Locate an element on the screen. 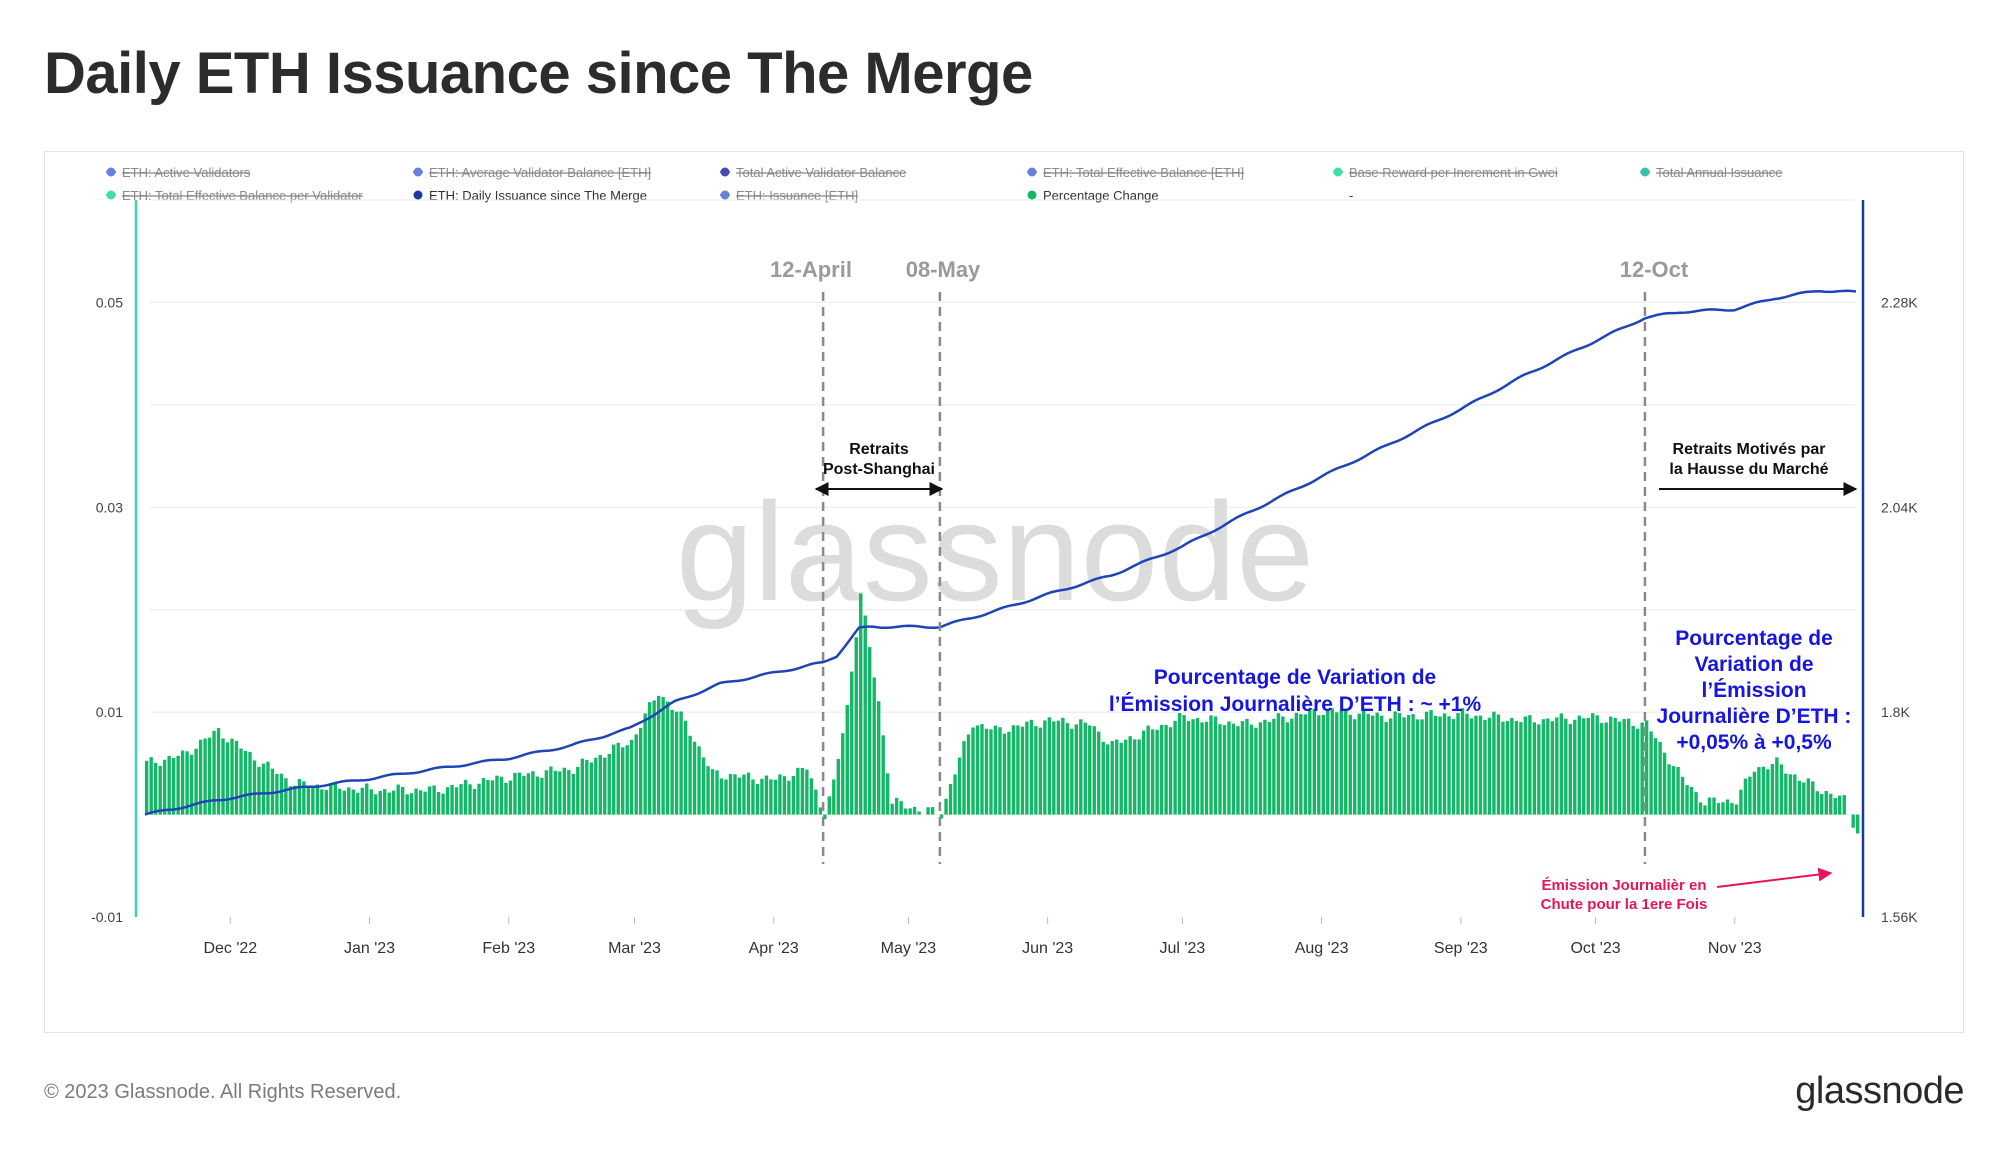 This screenshot has width=2000, height=1152. legend-item: ETH: Total Effective Balance [ETH] is located at coordinates (1135, 172).